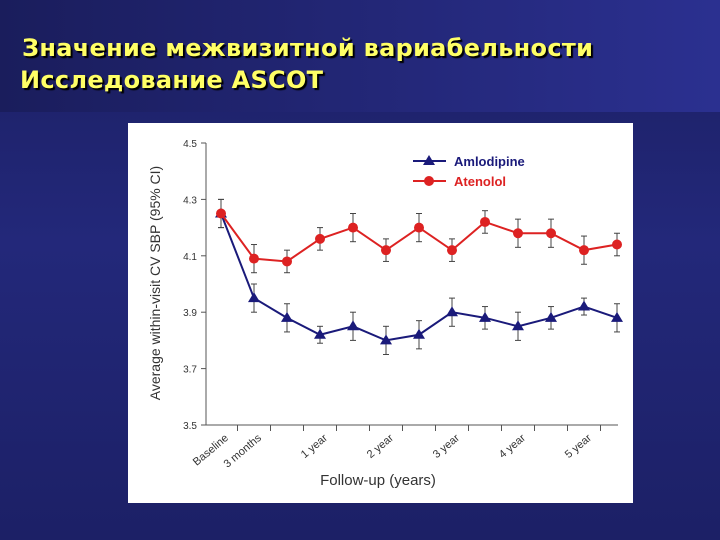 This screenshot has width=720, height=540. I want to click on y-axis-label: Average within-visit CV SBP (95% CI), so click(155, 283).